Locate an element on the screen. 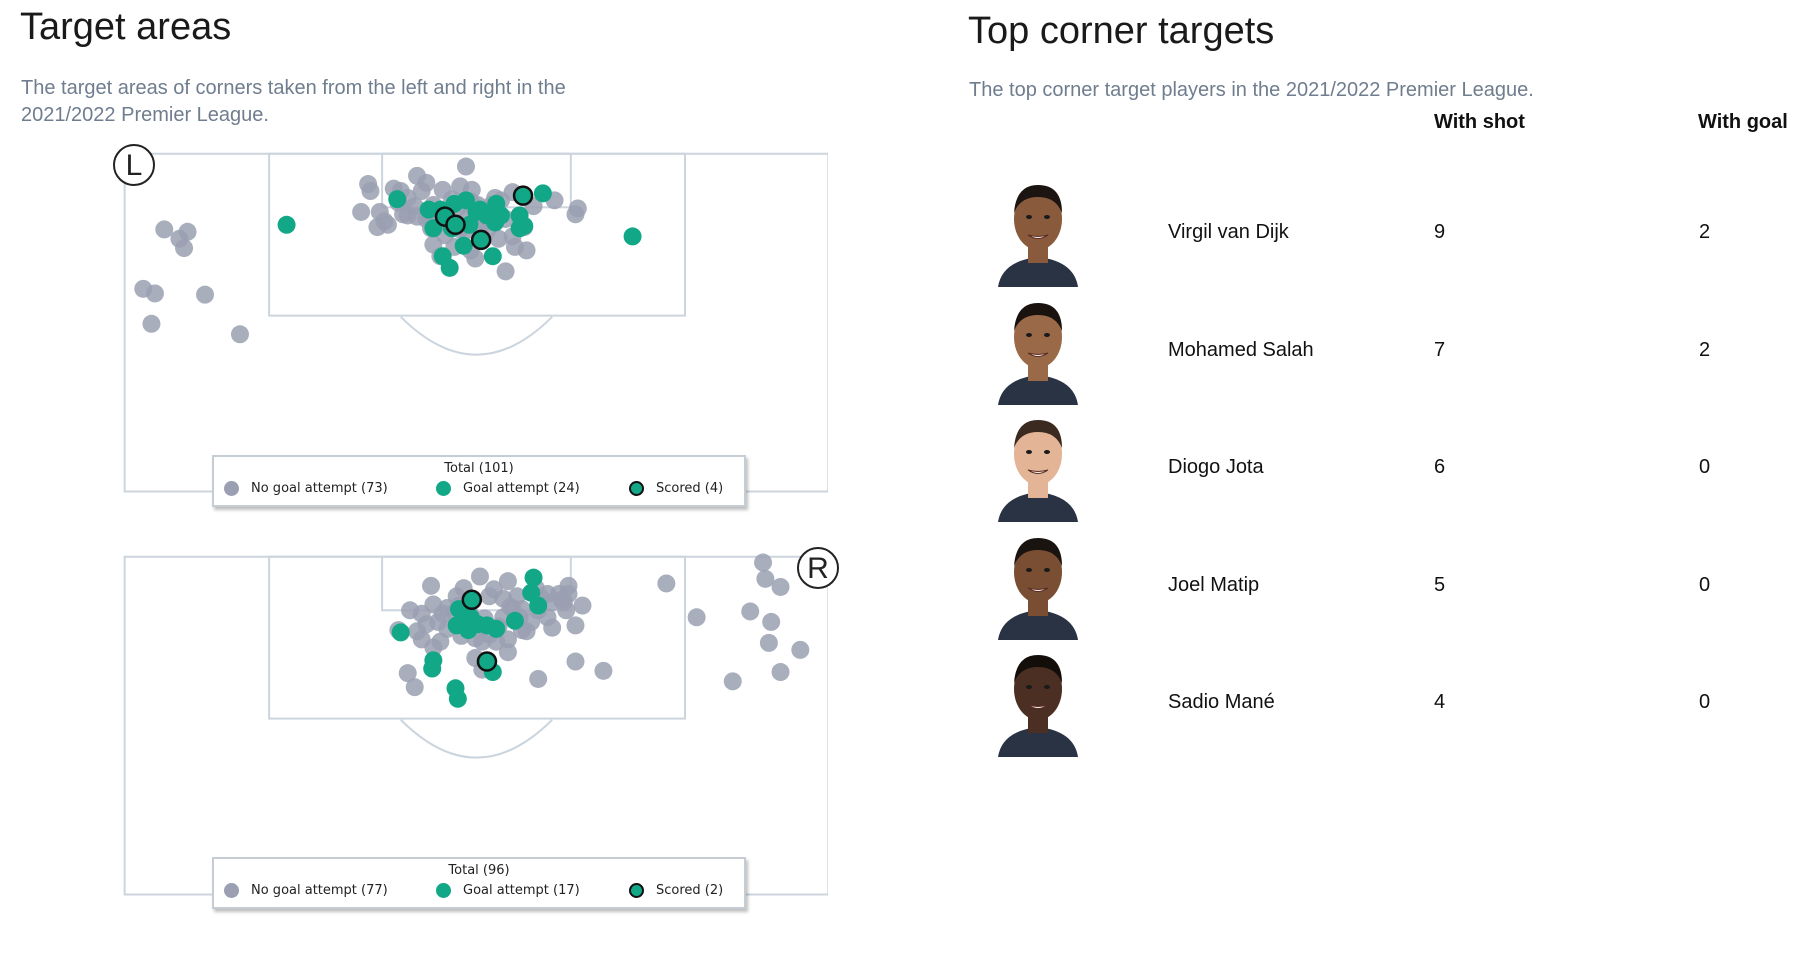 This screenshot has width=1815, height=962. player-name: Diogo Jota is located at coordinates (1216, 467).